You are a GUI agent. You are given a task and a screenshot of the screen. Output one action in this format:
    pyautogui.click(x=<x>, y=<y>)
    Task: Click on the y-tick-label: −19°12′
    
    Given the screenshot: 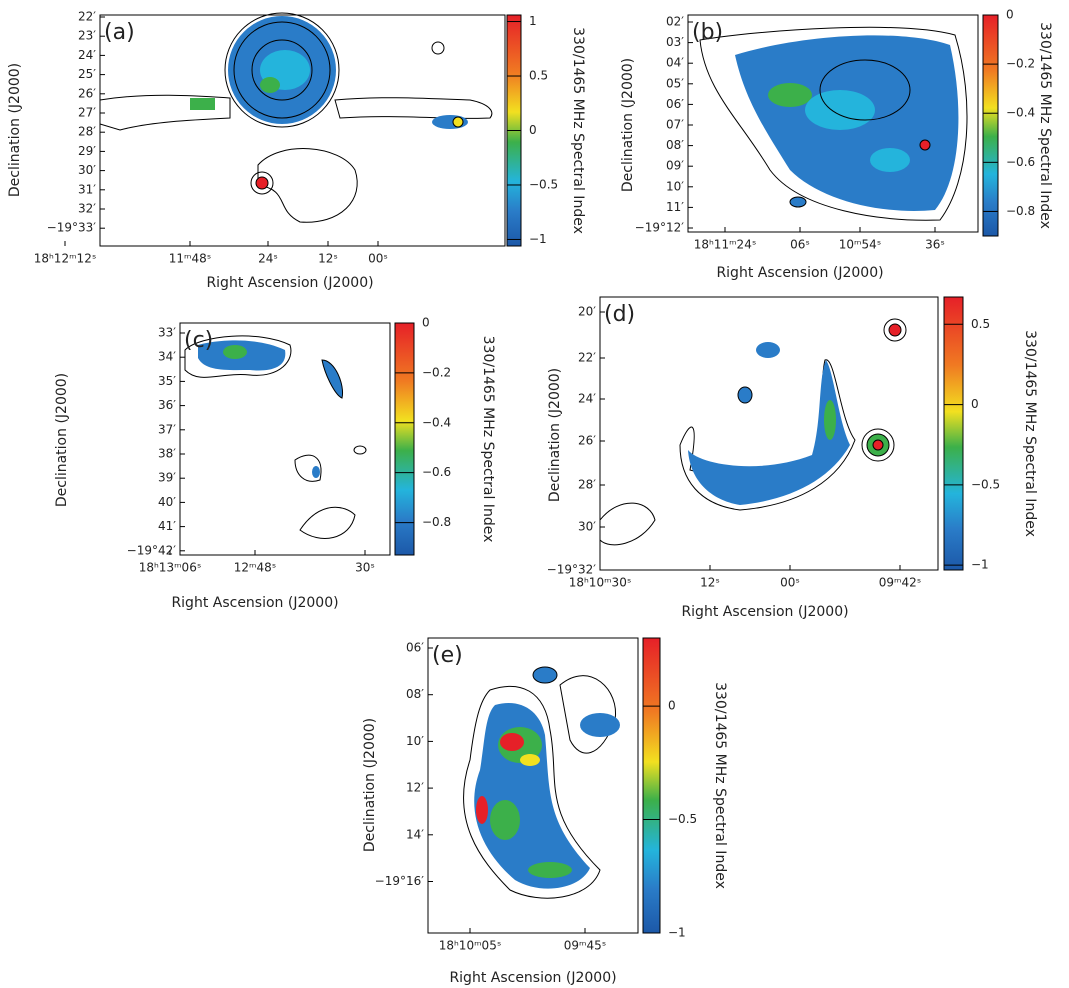 What is the action you would take?
    pyautogui.click(x=660, y=228)
    